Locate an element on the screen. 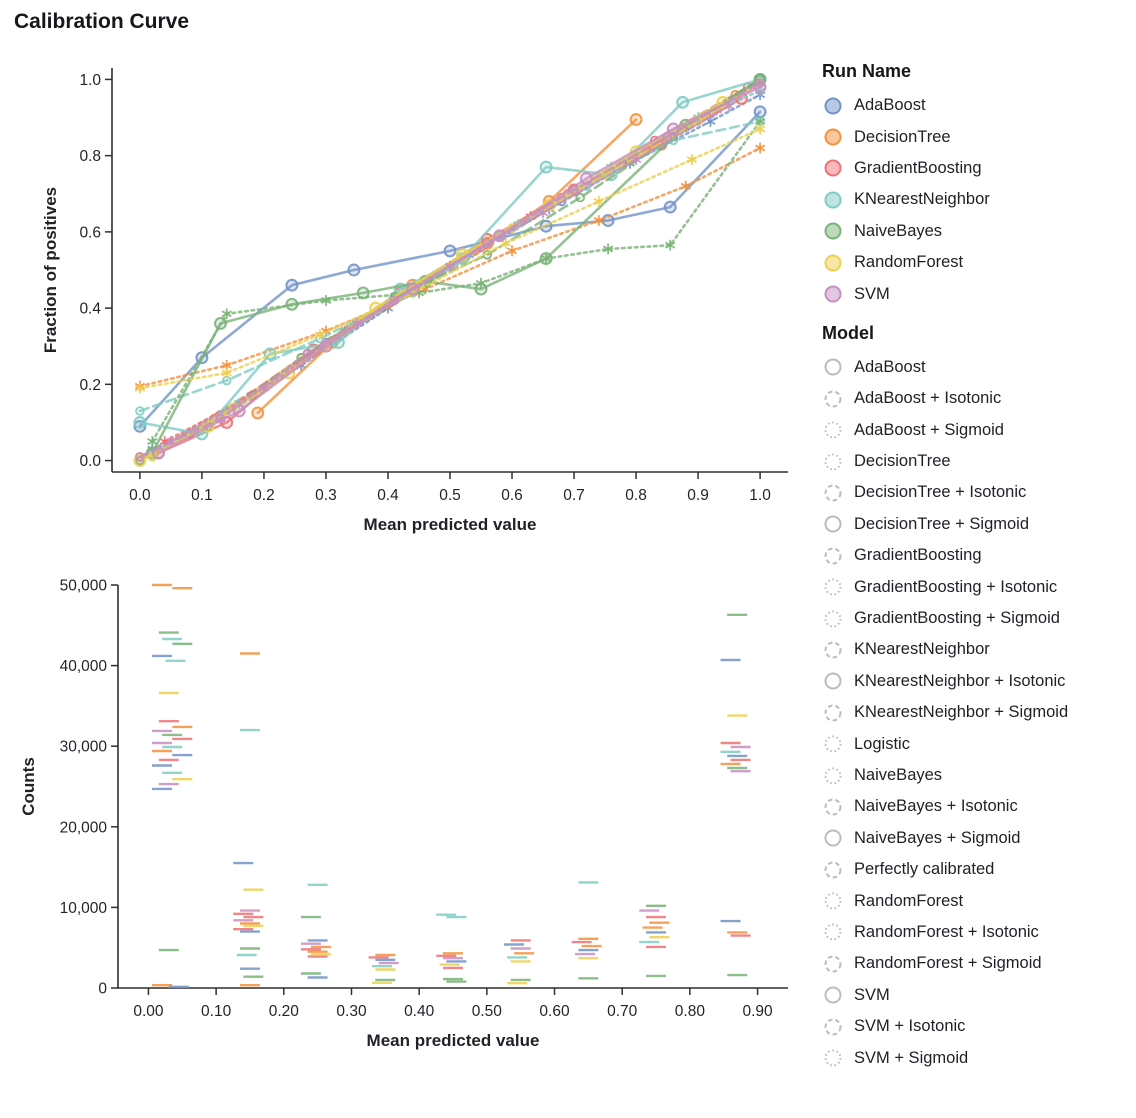  legend-run-label: RandomForest is located at coordinates (909, 262).